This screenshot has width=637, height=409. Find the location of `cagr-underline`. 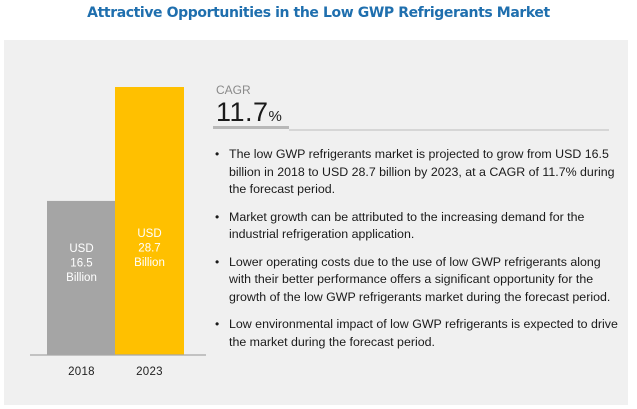

cagr-underline is located at coordinates (449, 130).